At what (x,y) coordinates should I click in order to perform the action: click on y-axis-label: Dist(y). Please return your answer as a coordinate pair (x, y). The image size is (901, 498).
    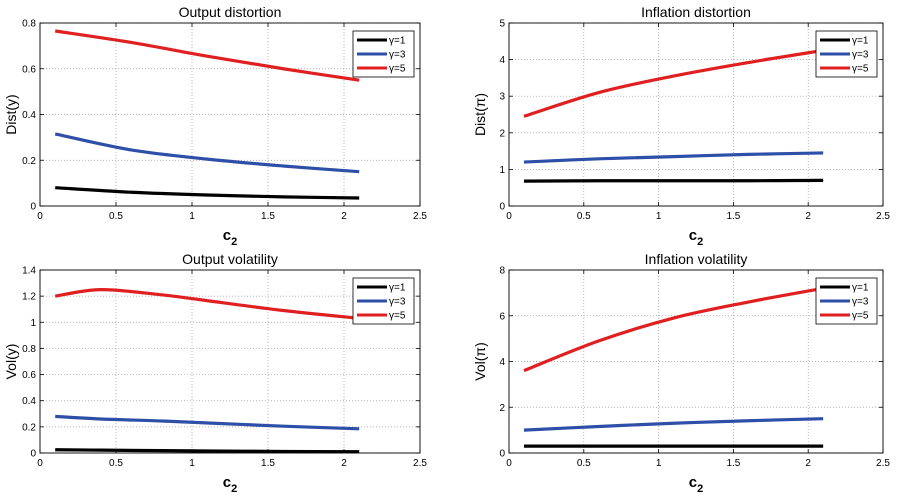
    Looking at the image, I should click on (11, 114).